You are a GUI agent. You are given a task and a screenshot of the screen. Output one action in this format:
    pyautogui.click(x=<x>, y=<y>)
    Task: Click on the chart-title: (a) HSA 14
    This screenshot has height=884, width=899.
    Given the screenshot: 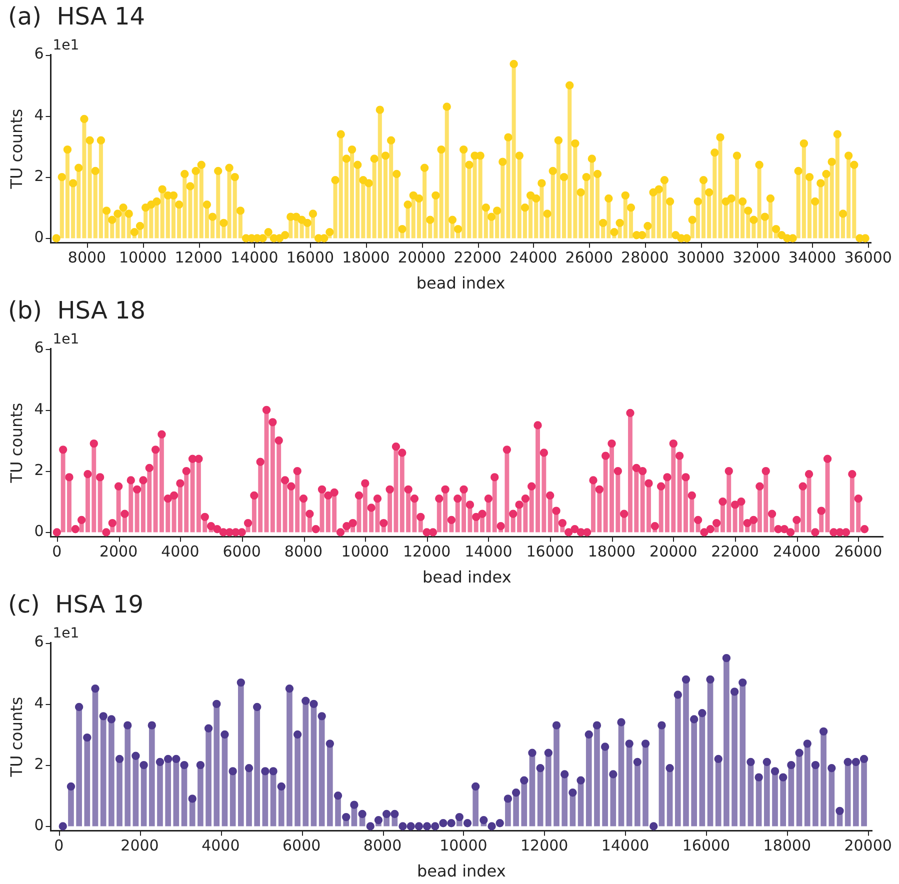 What is the action you would take?
    pyautogui.click(x=77, y=16)
    